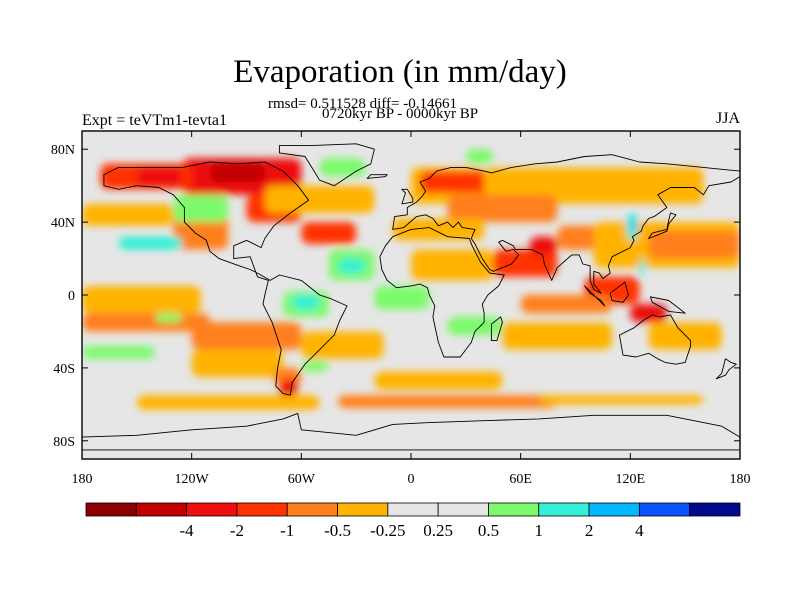 This screenshot has width=800, height=600. I want to click on x-tick-label: 120W, so click(192, 479).